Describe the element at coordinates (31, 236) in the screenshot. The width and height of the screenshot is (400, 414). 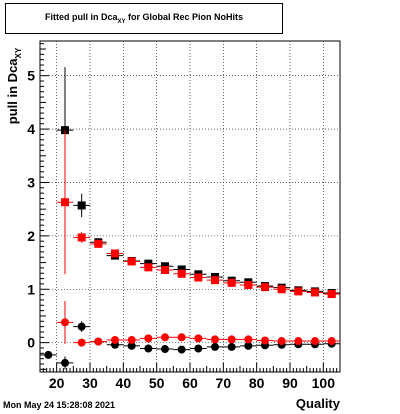
I see `y-tick-label: 2` at that location.